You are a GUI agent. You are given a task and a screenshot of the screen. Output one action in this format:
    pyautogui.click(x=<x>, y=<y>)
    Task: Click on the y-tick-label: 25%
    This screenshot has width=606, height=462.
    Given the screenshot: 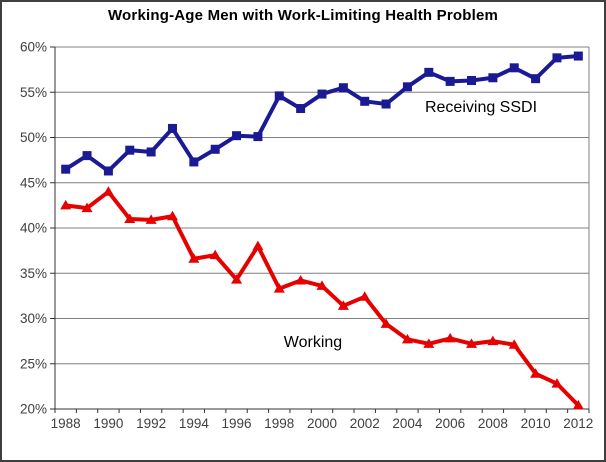 What is the action you would take?
    pyautogui.click(x=33, y=363)
    